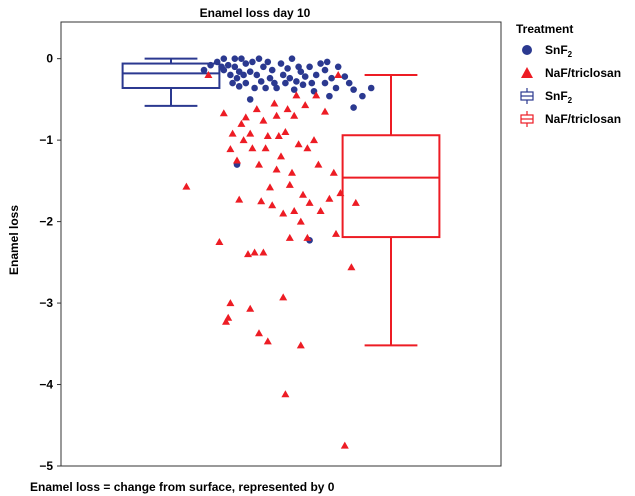  Describe the element at coordinates (544, 29) in the screenshot. I see `legend-title: Treatment` at that location.